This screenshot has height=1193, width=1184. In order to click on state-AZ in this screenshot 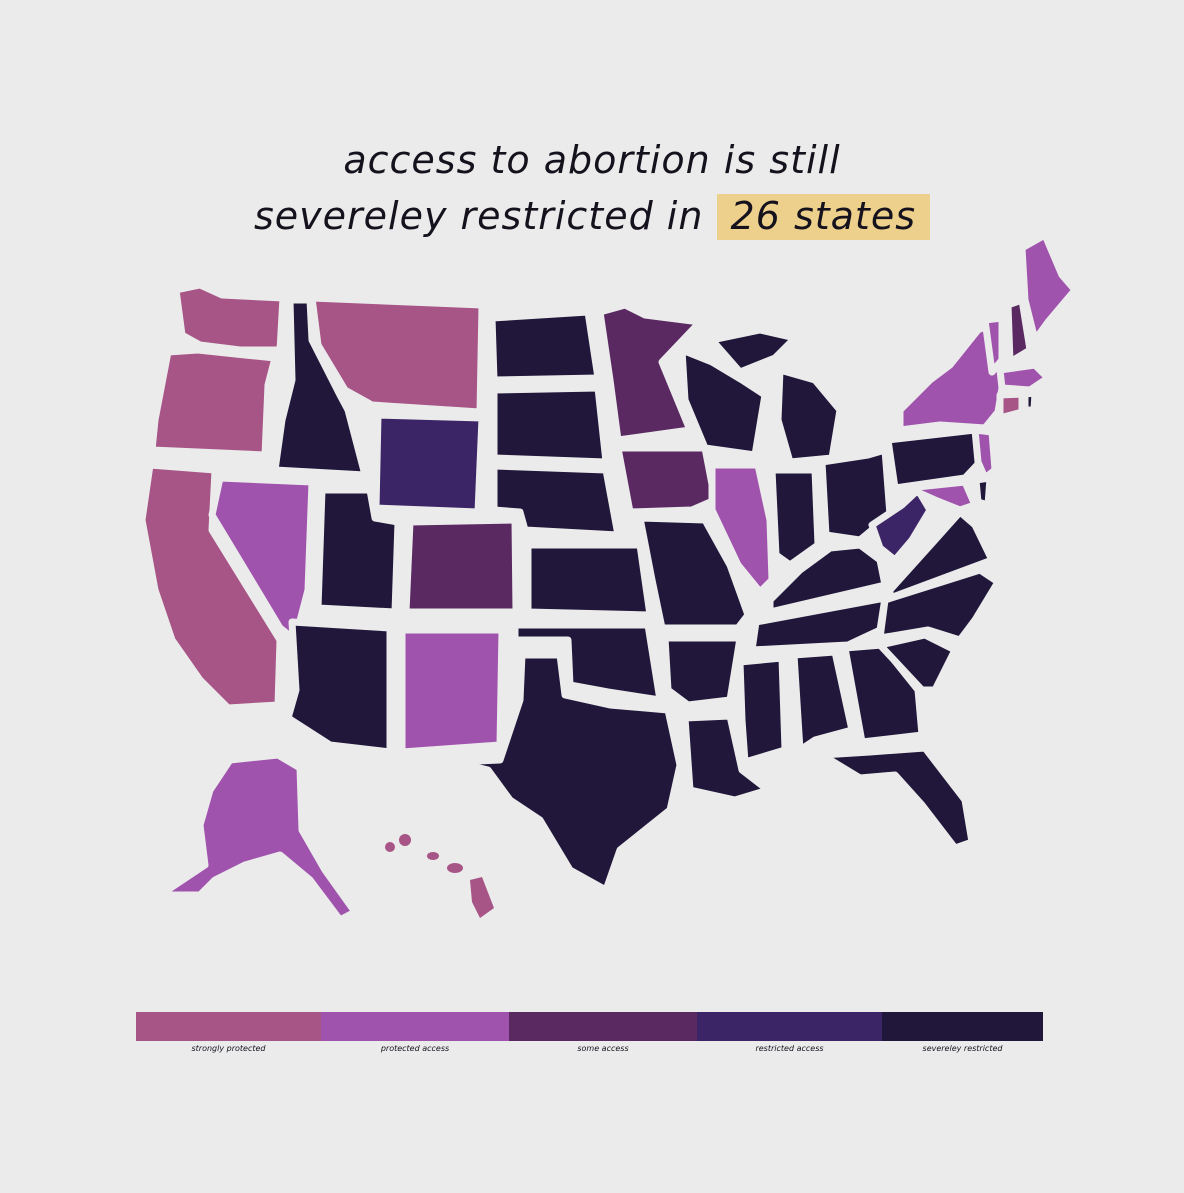, I will do `click(339, 687)`.